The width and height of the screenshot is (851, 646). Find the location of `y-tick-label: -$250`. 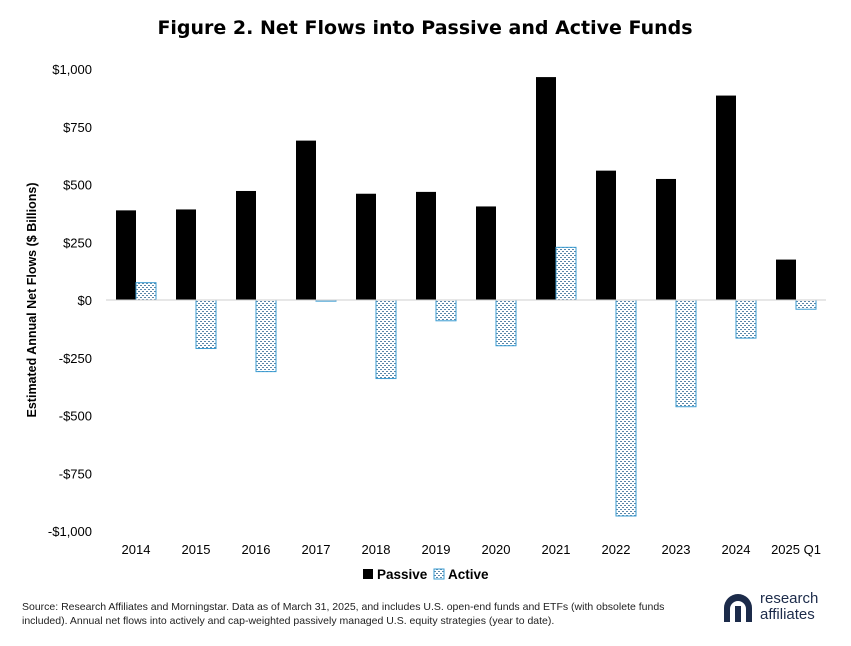

y-tick-label: -$250 is located at coordinates (75, 358).